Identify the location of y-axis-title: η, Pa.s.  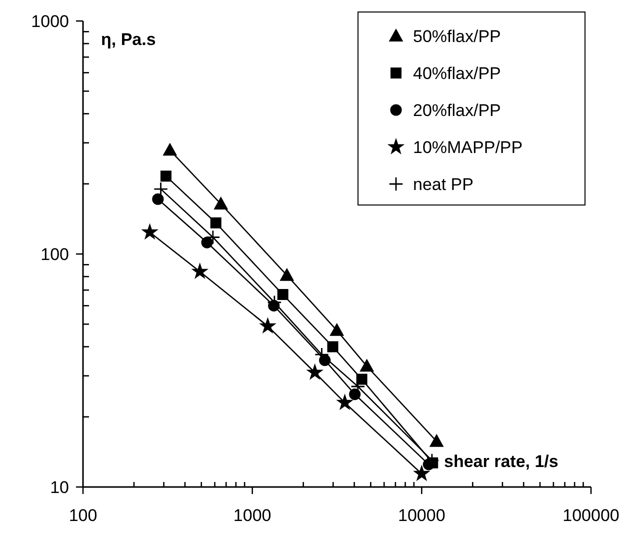
(128, 39).